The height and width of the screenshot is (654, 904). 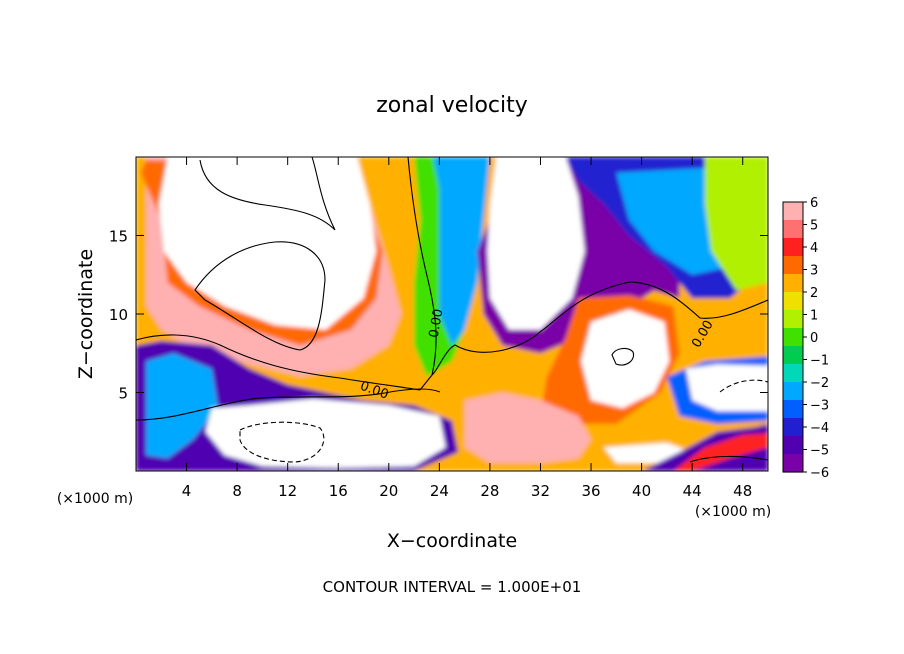 I want to click on colorbar-label: −5, so click(x=819, y=451).